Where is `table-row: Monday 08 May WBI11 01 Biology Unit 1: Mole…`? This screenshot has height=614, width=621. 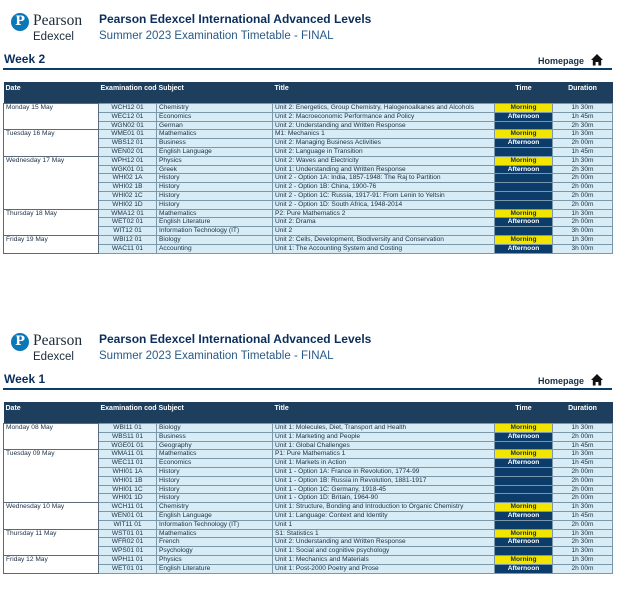 table-row: Monday 08 May WBI11 01 Biology Unit 1: Mole… is located at coordinates (308, 436).